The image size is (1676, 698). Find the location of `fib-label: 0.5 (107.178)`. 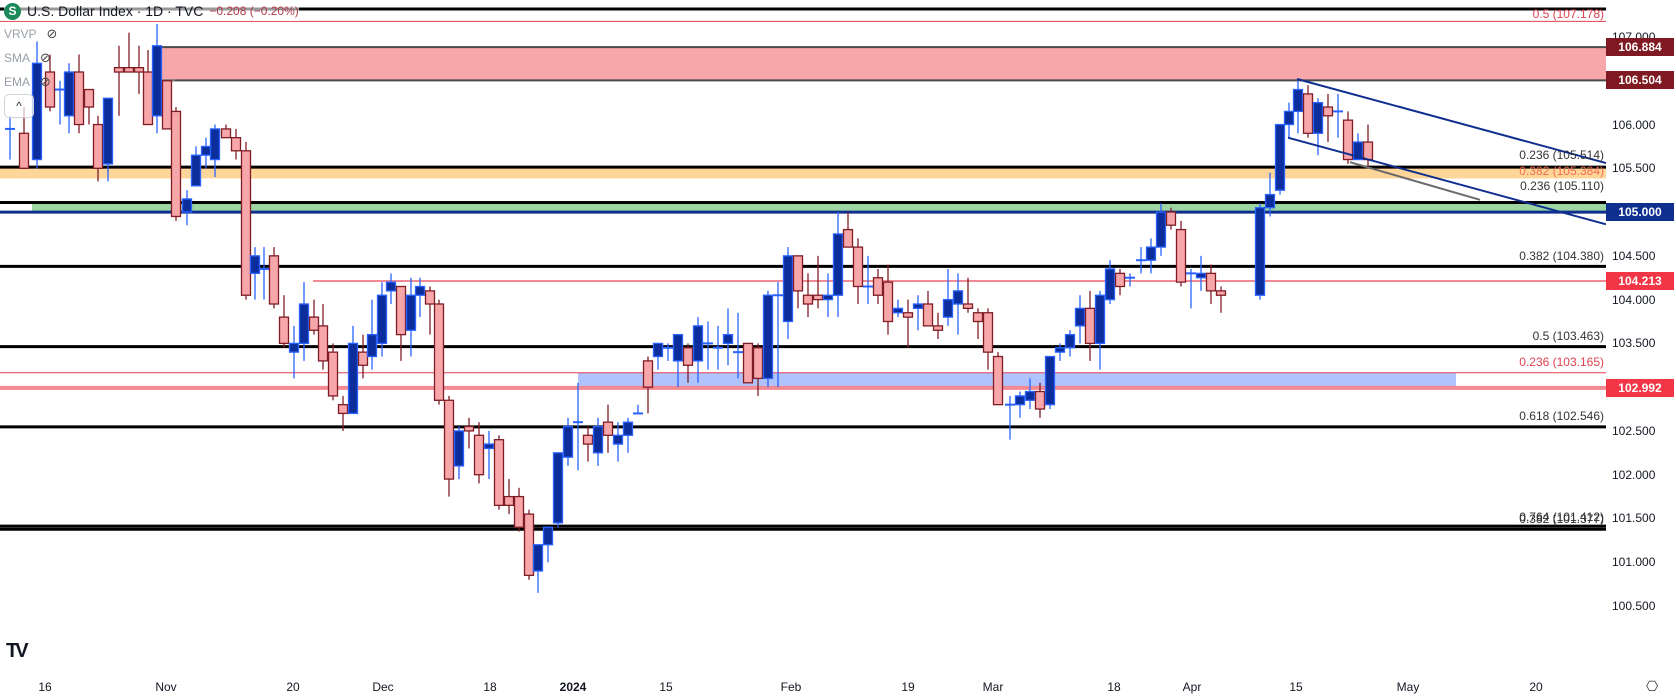

fib-label: 0.5 (107.178) is located at coordinates (1568, 14).